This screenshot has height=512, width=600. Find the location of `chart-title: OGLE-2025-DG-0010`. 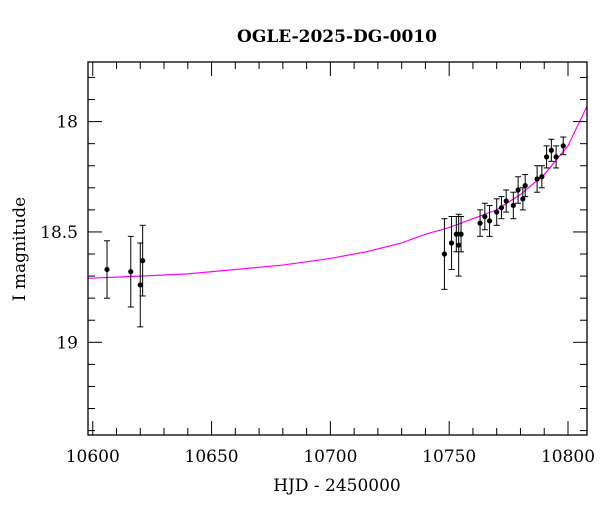

chart-title: OGLE-2025-DG-0010 is located at coordinates (337, 37).